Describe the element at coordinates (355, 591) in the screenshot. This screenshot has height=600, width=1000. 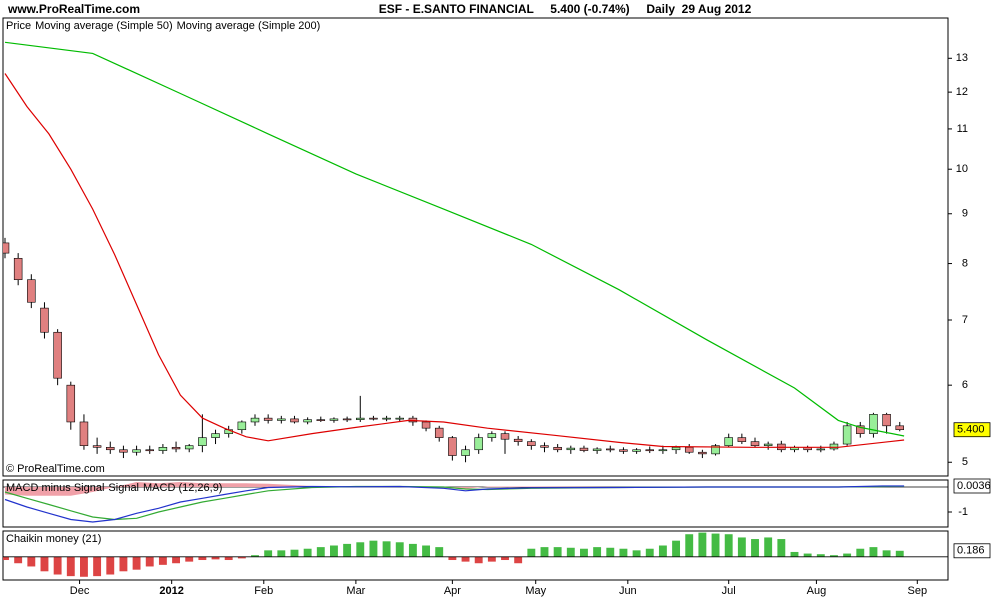
I see `x-tick-label: Mar` at that location.